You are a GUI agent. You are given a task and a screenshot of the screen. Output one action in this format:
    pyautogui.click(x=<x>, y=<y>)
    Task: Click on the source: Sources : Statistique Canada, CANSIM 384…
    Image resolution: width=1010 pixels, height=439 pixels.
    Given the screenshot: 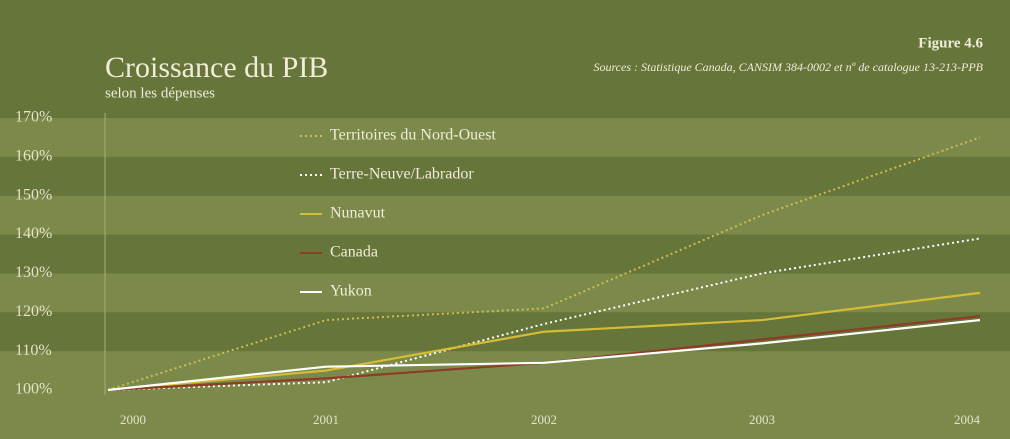 What is the action you would take?
    pyautogui.click(x=788, y=67)
    